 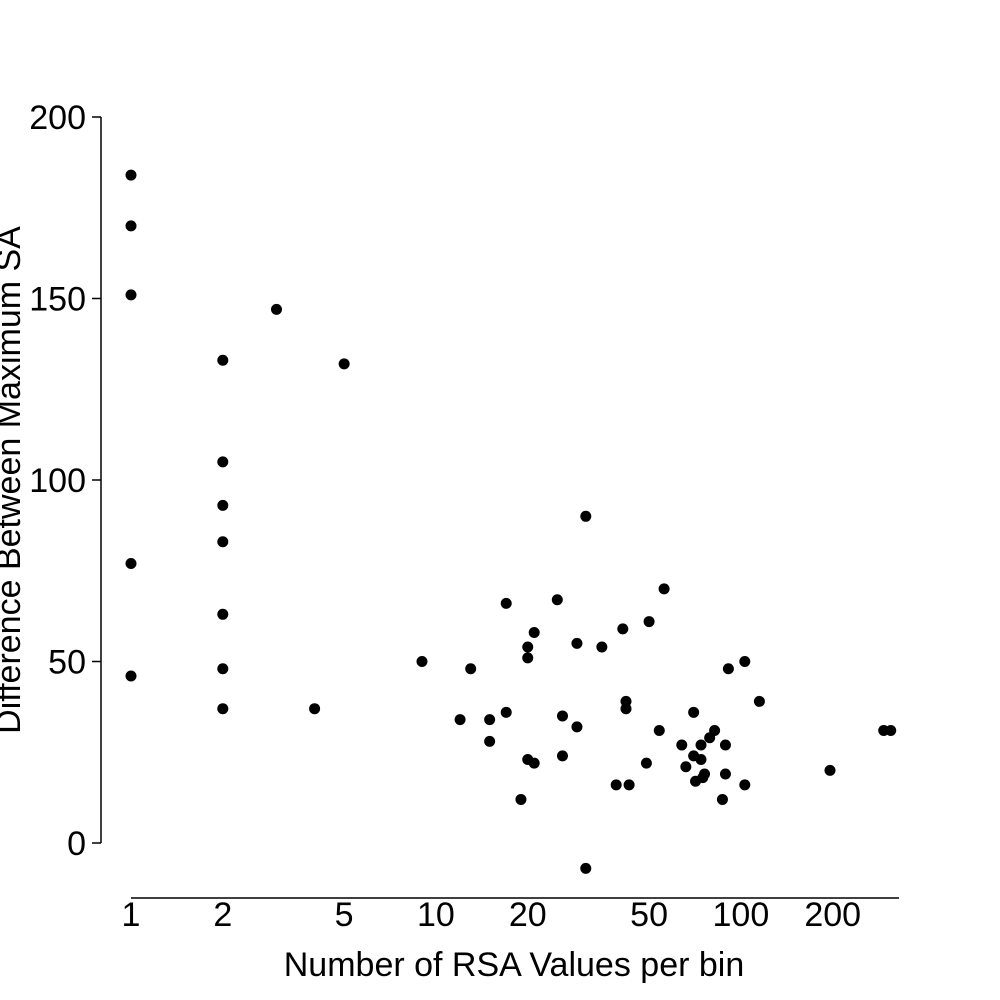 I want to click on x-tick-label: 200, so click(x=832, y=915).